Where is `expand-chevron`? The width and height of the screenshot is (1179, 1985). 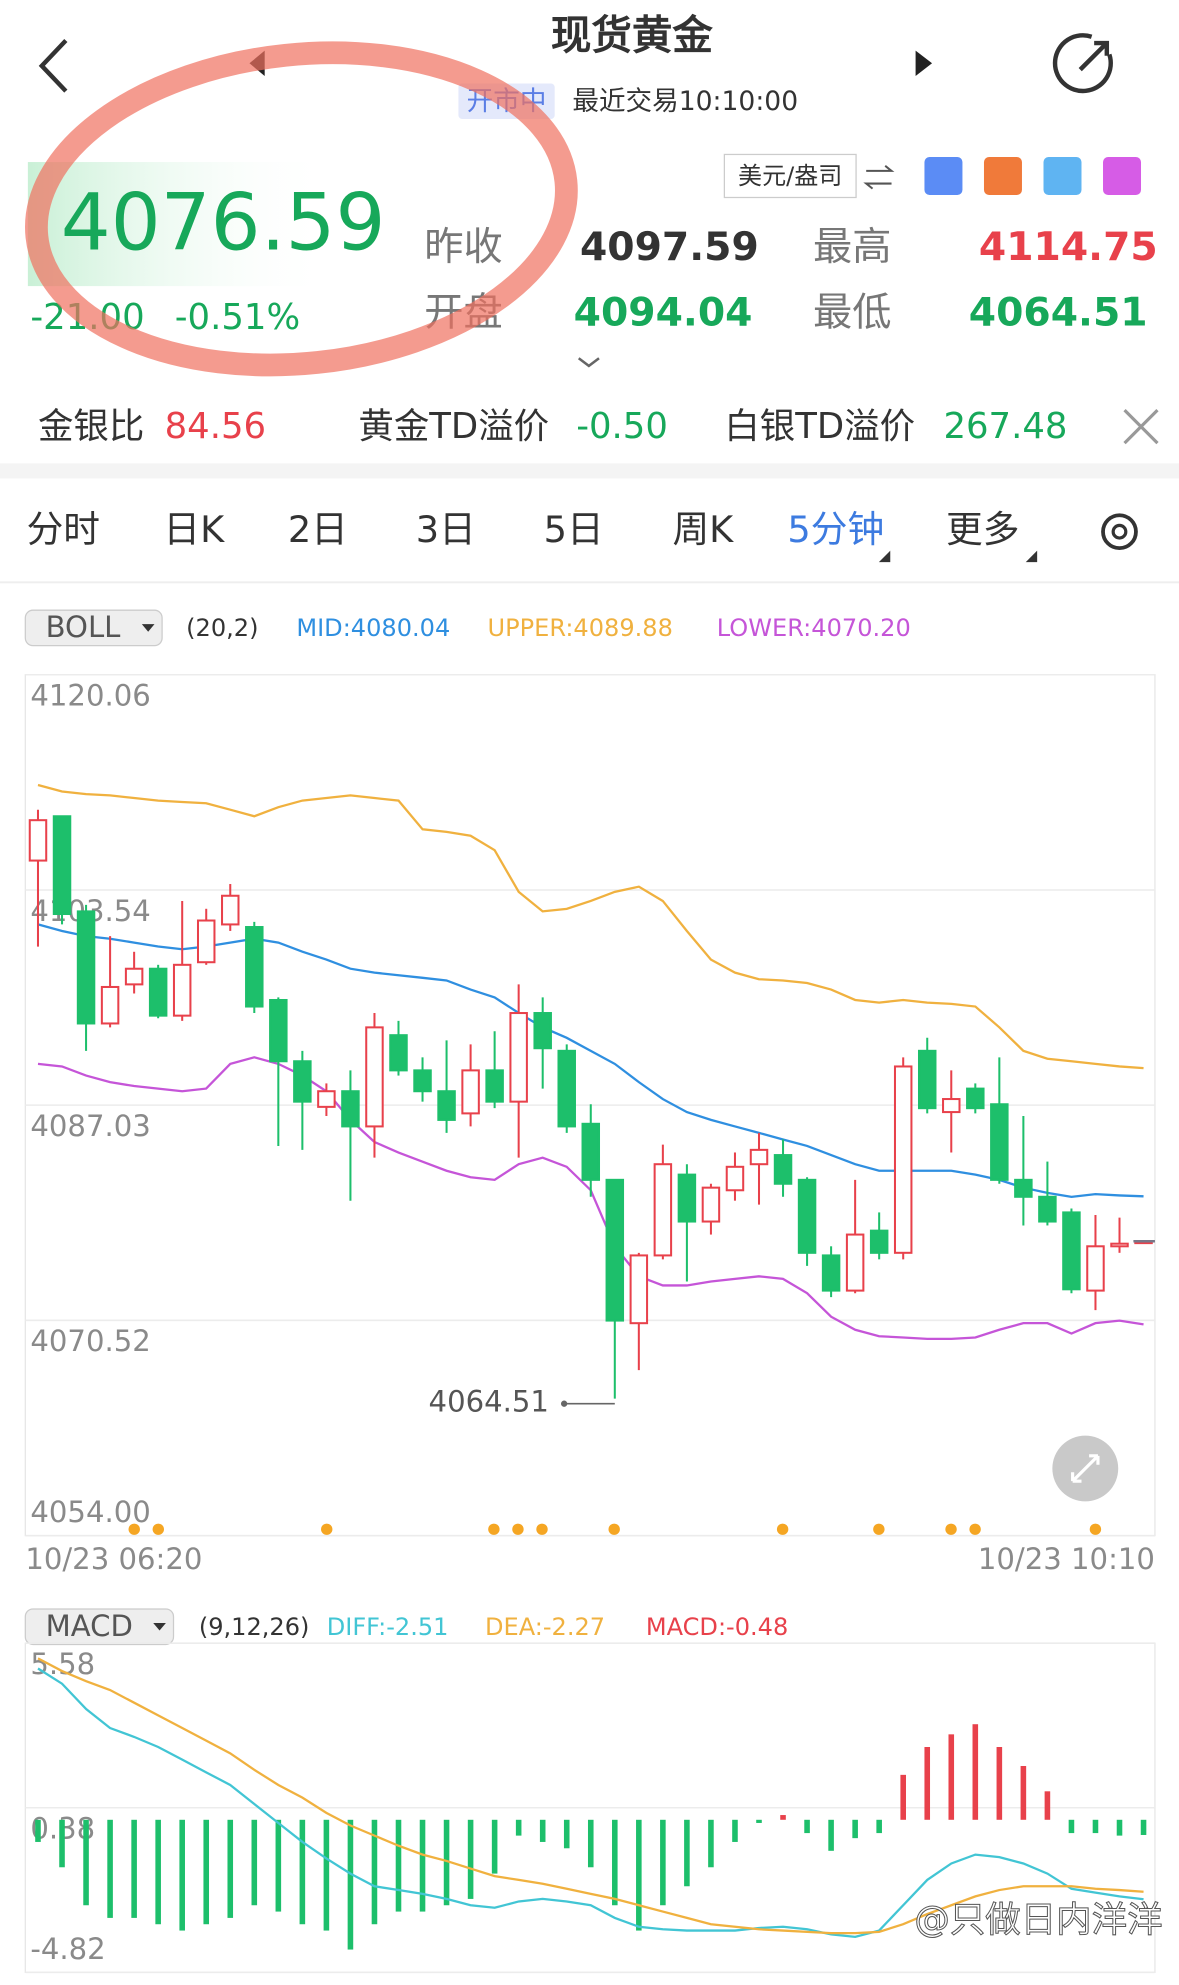 expand-chevron is located at coordinates (588, 362).